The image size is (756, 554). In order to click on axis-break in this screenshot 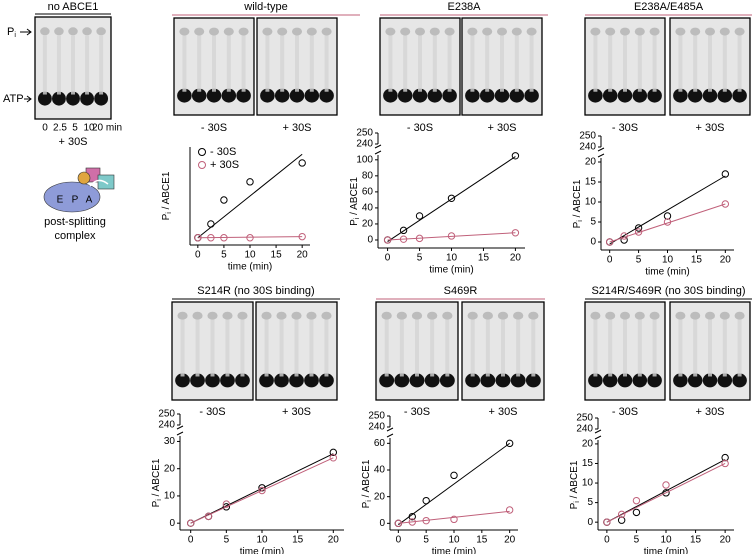, I will do `click(180, 430)`.